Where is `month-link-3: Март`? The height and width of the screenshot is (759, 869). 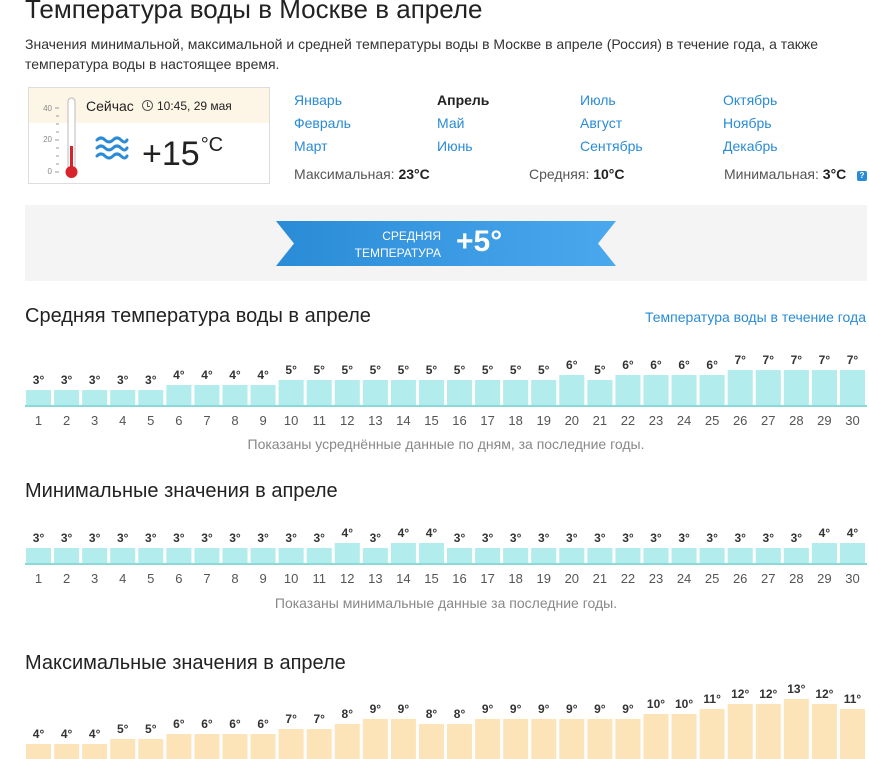
month-link-3: Март is located at coordinates (311, 146).